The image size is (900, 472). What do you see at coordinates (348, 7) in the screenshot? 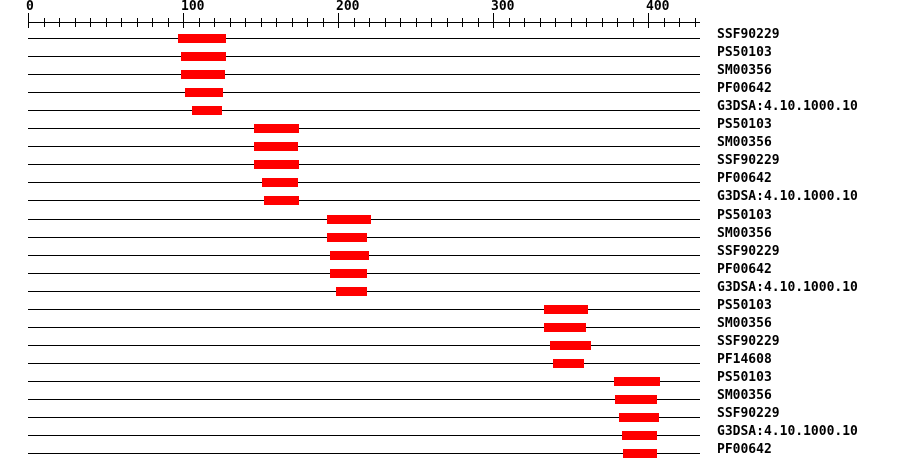
I see `ruler-tick-label: 200` at bounding box center [348, 7].